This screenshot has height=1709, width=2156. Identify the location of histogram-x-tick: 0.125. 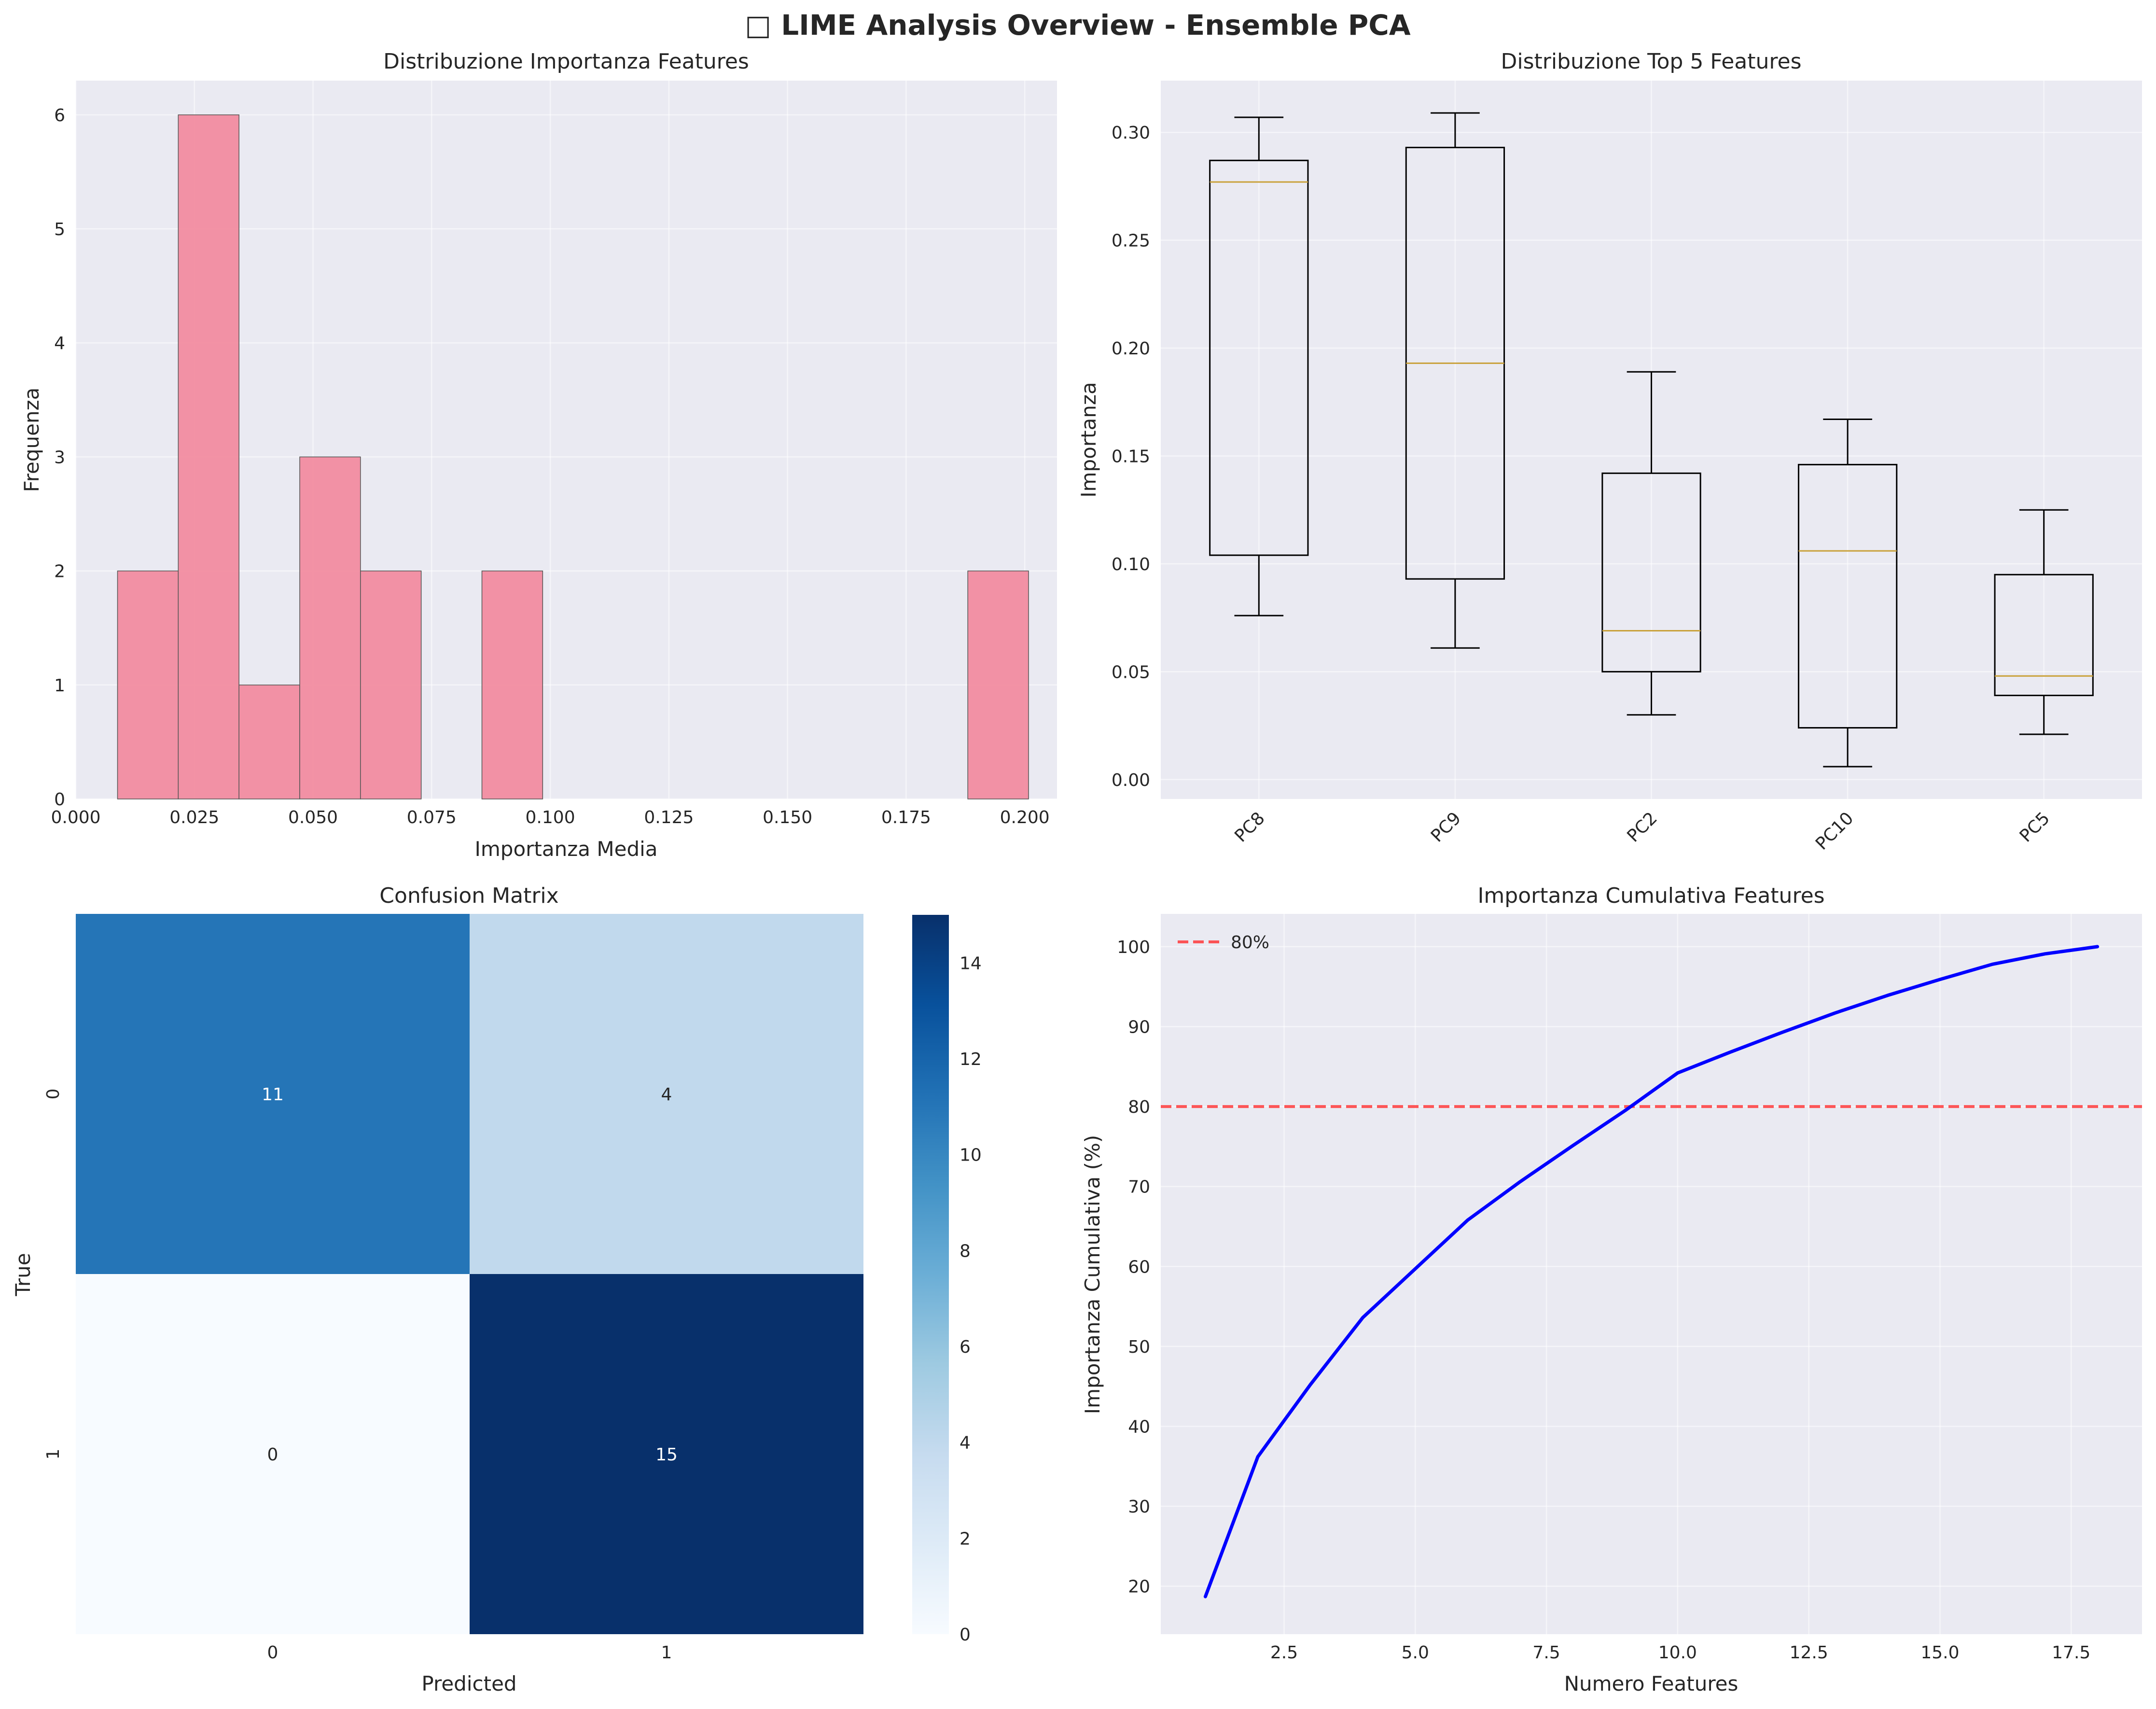
(669, 817).